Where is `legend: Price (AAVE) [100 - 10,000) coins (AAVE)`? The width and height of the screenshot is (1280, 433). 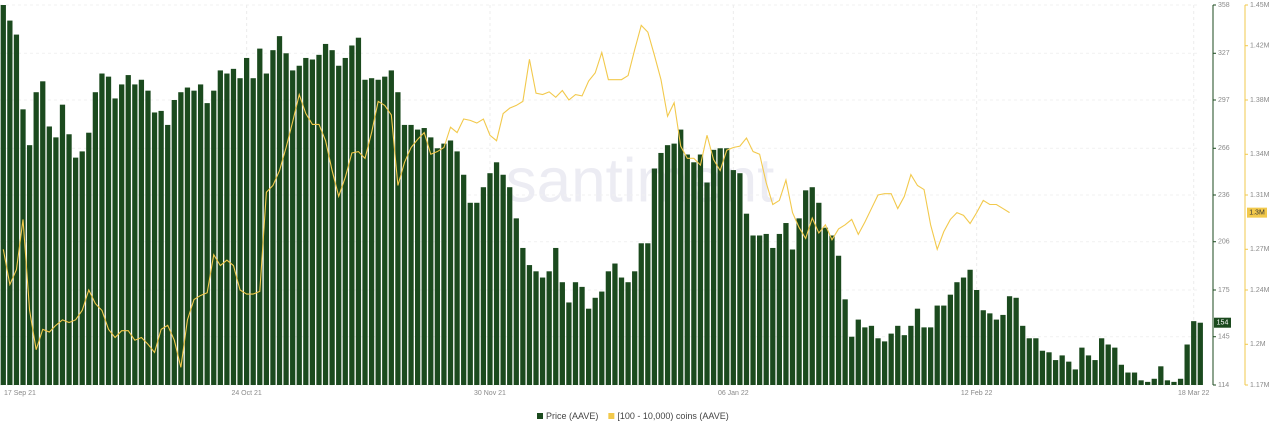 legend: Price (AAVE) [100 - 10,000) coins (AAVE) is located at coordinates (633, 416).